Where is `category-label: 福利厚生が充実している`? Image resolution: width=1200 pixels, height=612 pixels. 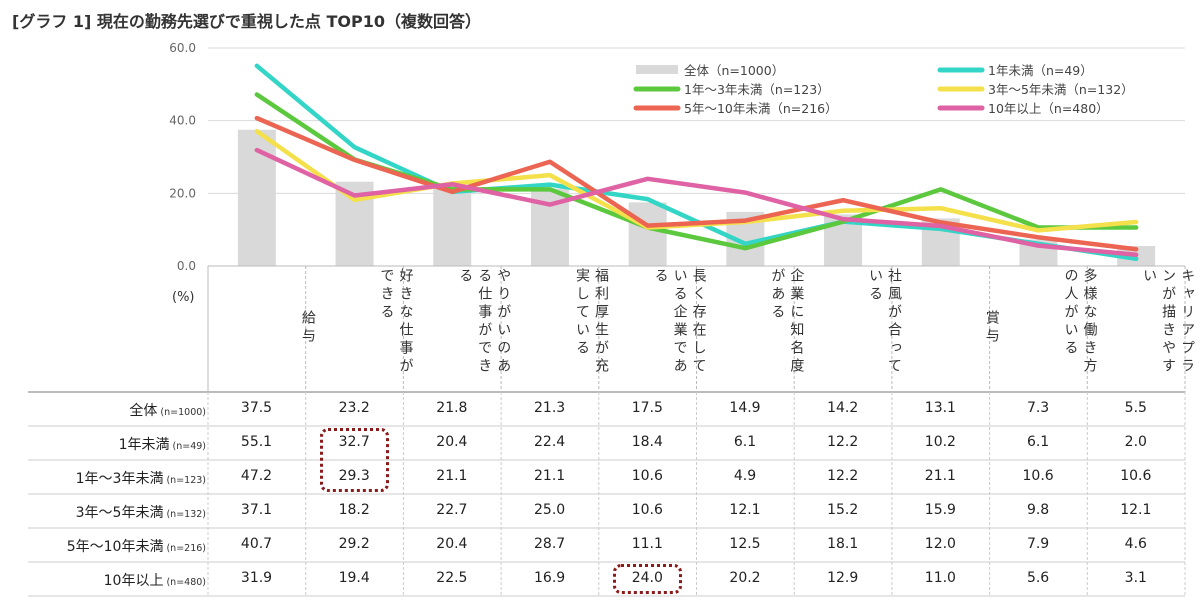
category-label: 福利厚生が充実している is located at coordinates (550, 328).